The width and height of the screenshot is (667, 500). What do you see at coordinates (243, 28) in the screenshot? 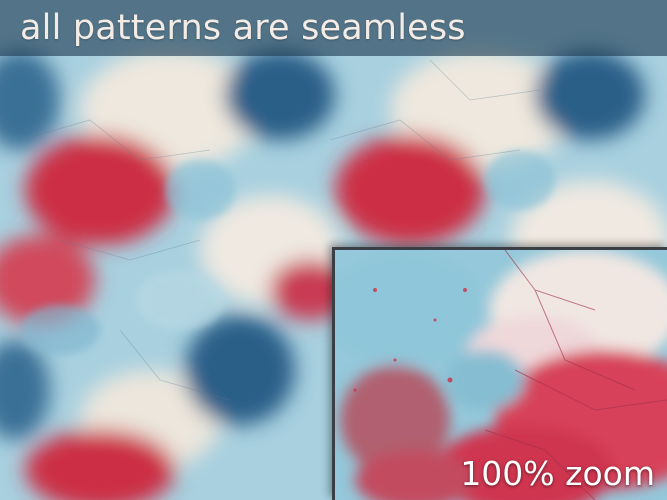
I see `banner-title: all patterns are seamless` at bounding box center [243, 28].